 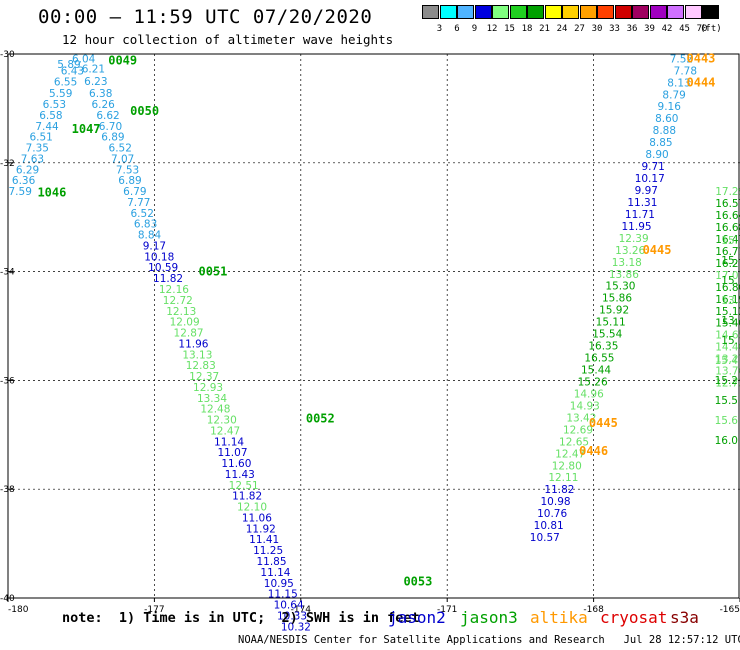 I want to click on wave-height-point: 9.97, so click(x=646, y=191).